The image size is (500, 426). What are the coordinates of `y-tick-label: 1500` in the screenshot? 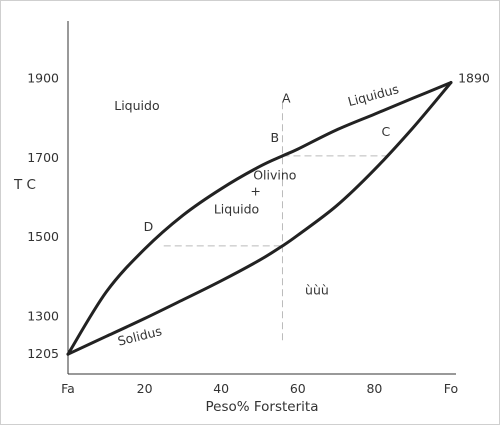 It's located at (43, 236).